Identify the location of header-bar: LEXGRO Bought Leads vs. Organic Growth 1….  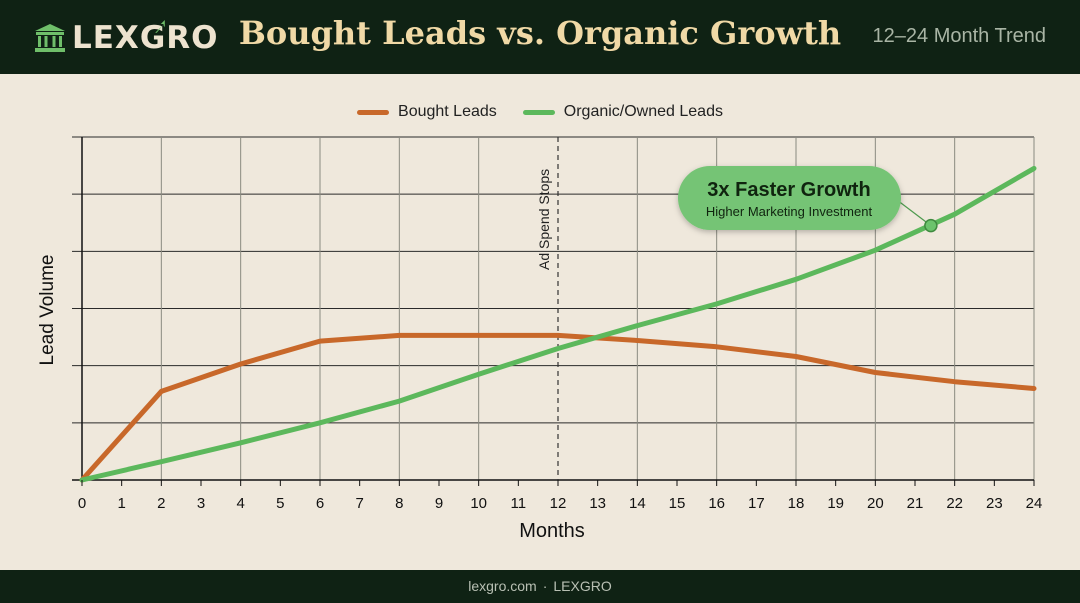
(540, 37).